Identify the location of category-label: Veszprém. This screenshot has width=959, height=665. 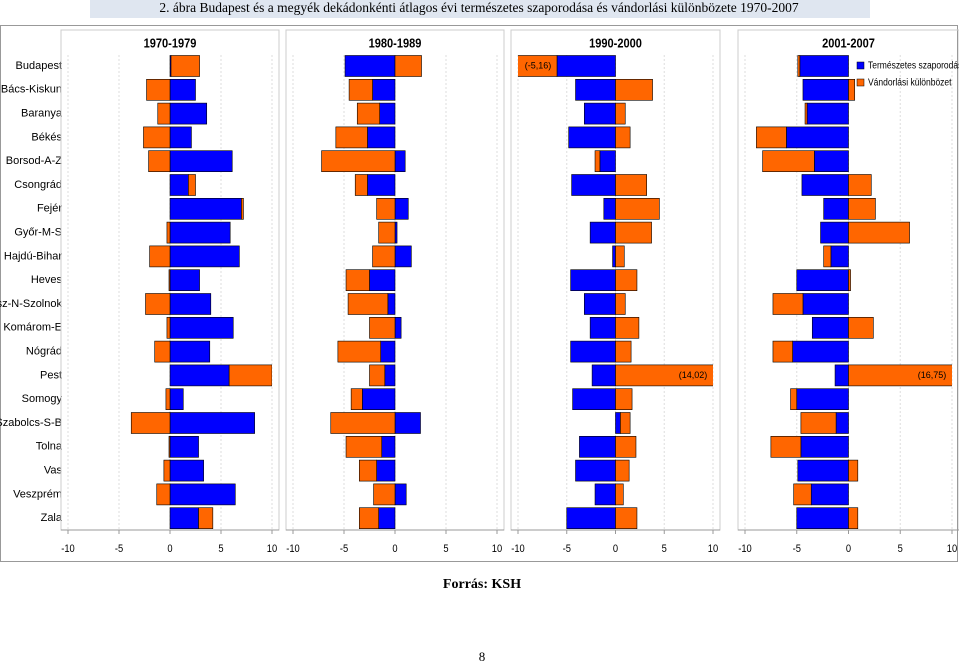
(37, 494).